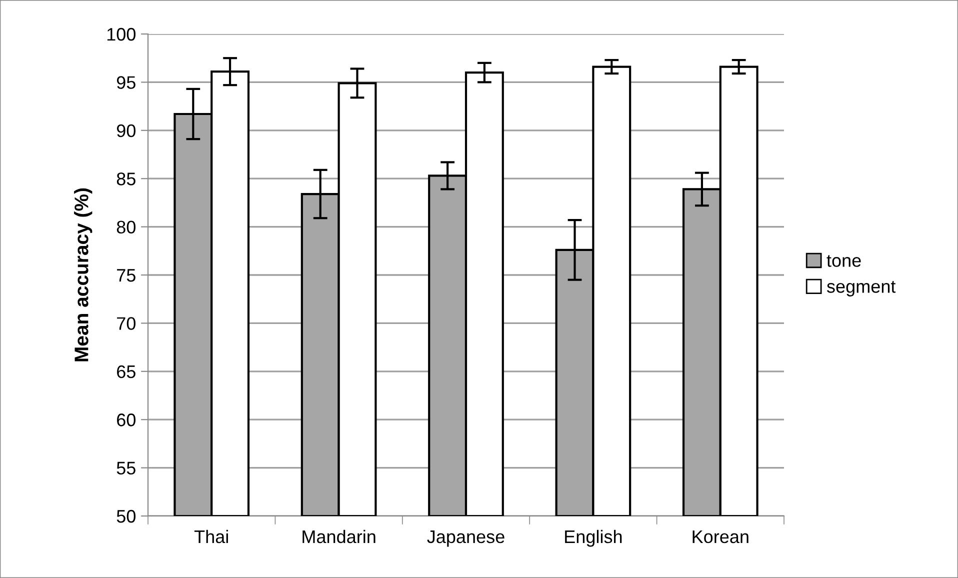 Image resolution: width=958 pixels, height=578 pixels. What do you see at coordinates (339, 537) in the screenshot?
I see `x-tick-label: Mandarin` at bounding box center [339, 537].